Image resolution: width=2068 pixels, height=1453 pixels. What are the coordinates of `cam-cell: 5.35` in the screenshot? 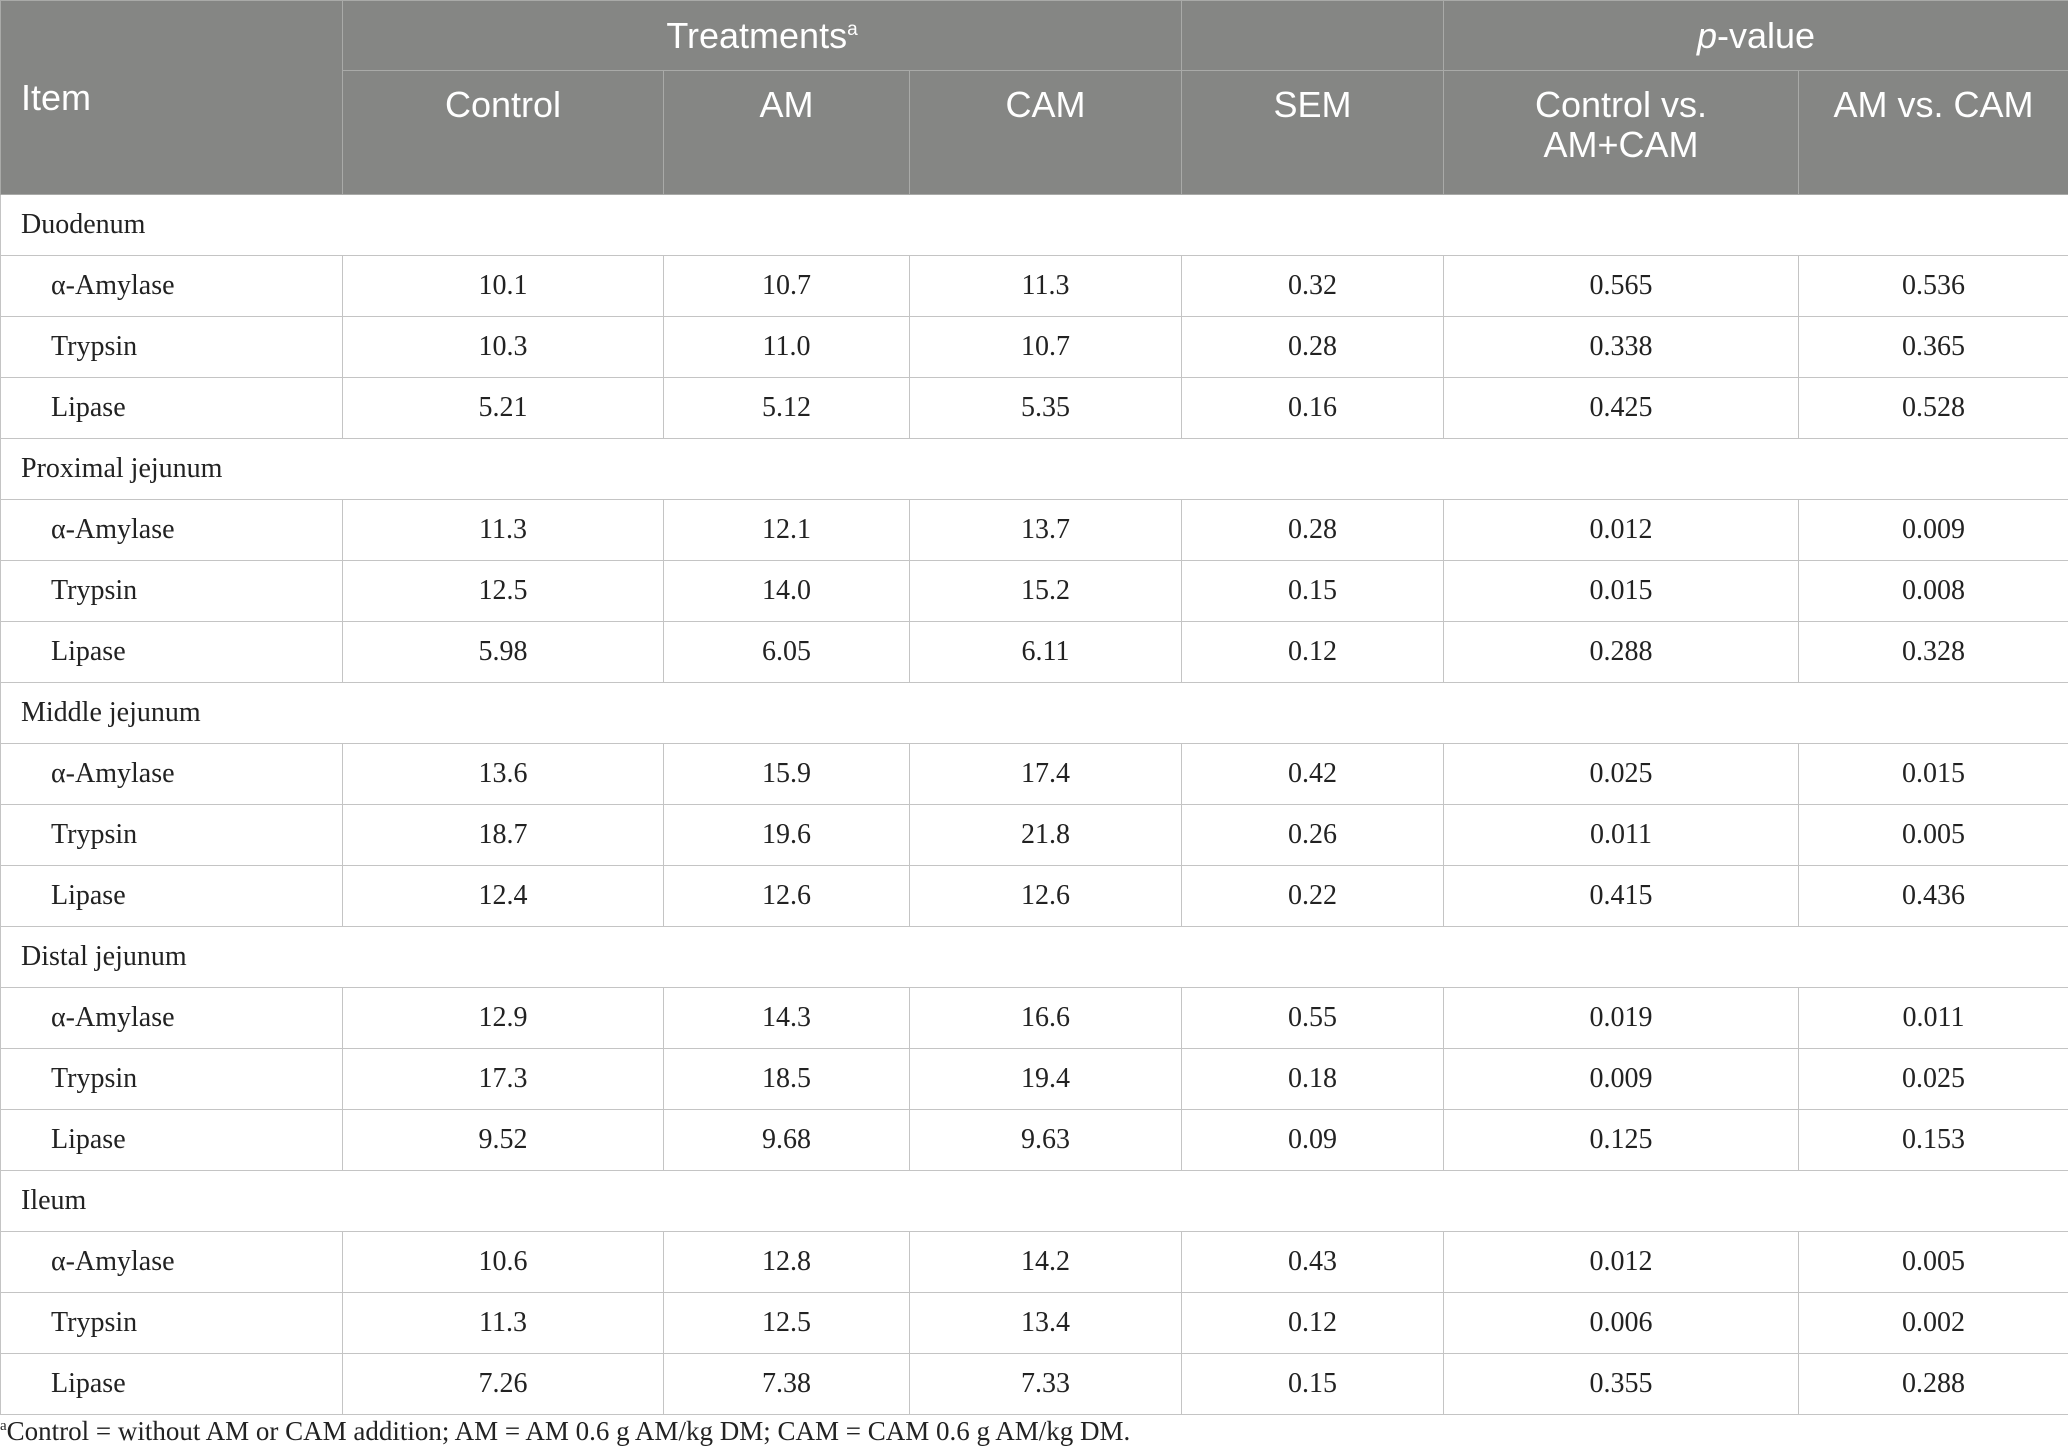 It's located at (1045, 408).